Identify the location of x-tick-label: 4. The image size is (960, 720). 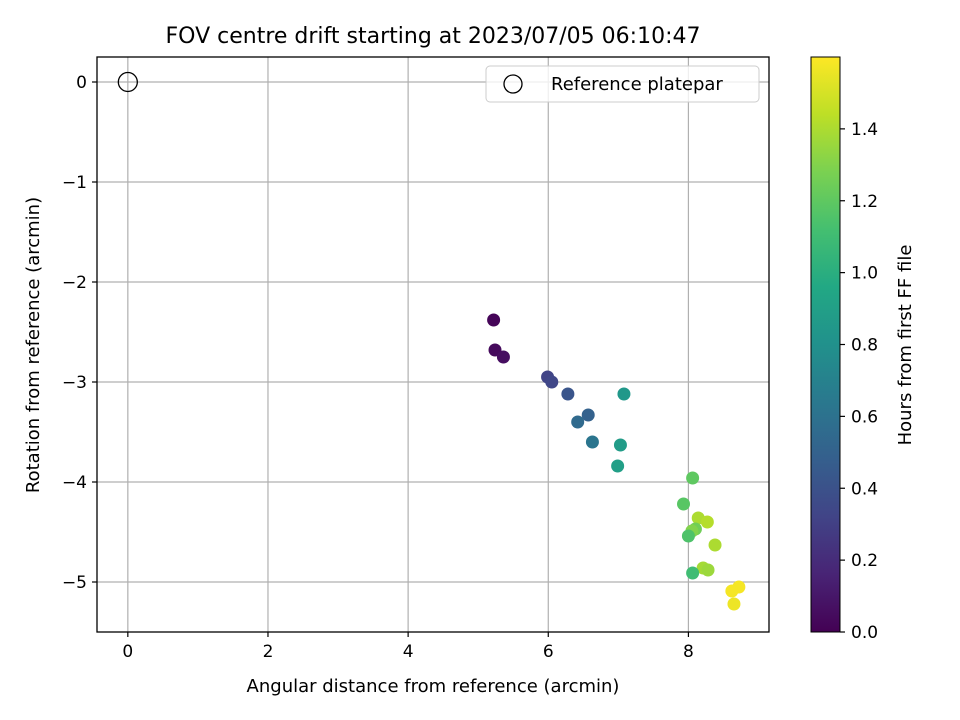
(408, 652).